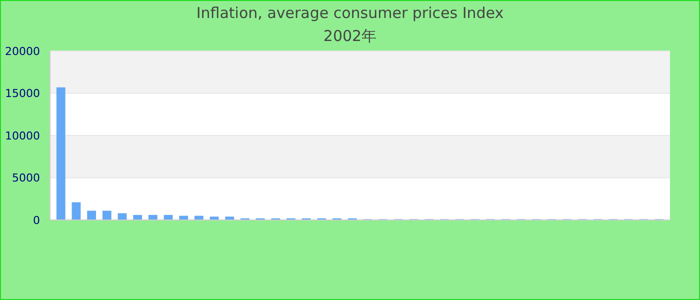 This screenshot has width=700, height=300. What do you see at coordinates (22, 51) in the screenshot?
I see `y-tick-label: 20000` at bounding box center [22, 51].